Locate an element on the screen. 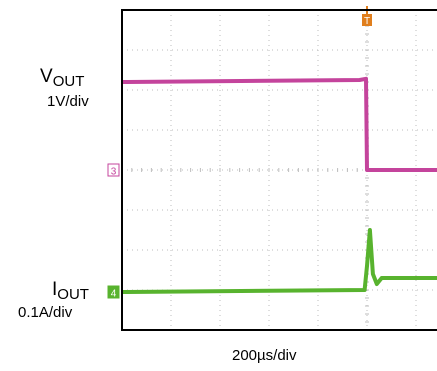 Image resolution: width=437 pixels, height=371 pixels. marker-label-iout: 4 is located at coordinates (114, 294).